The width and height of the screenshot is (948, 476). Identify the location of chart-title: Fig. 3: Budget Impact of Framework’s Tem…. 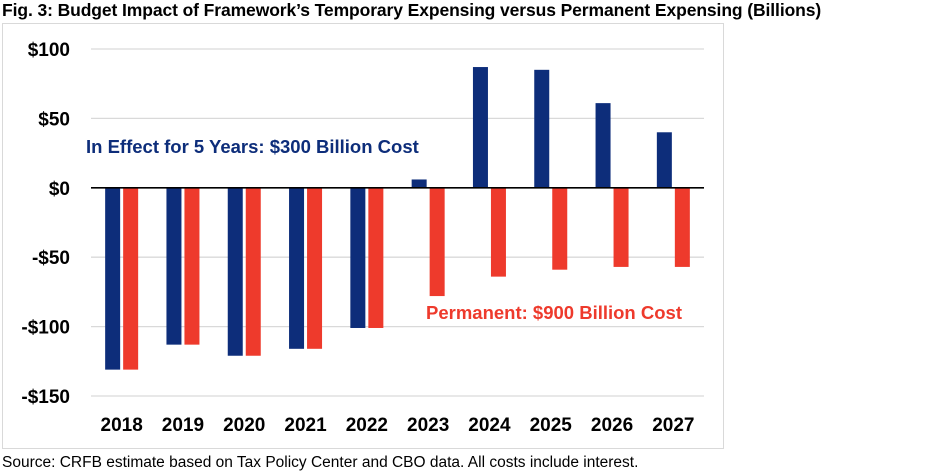
(412, 10).